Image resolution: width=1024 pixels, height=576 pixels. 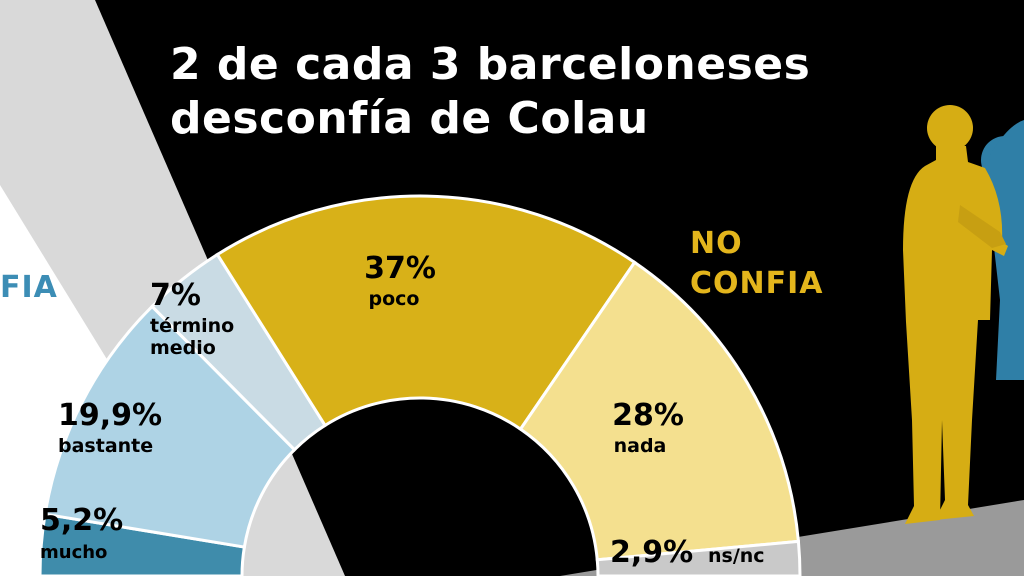 I want to click on chart-title-line-2: desconfía de Colau, so click(x=409, y=118).